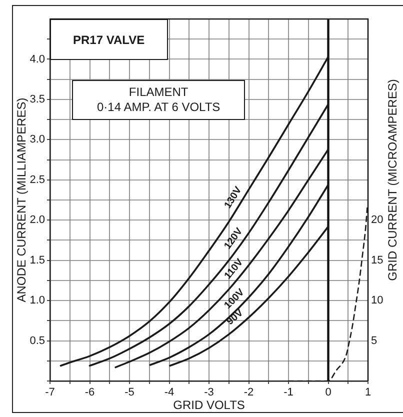 The height and width of the screenshot is (417, 403). Describe the element at coordinates (368, 392) in the screenshot. I see `x-tick-label: 1` at that location.